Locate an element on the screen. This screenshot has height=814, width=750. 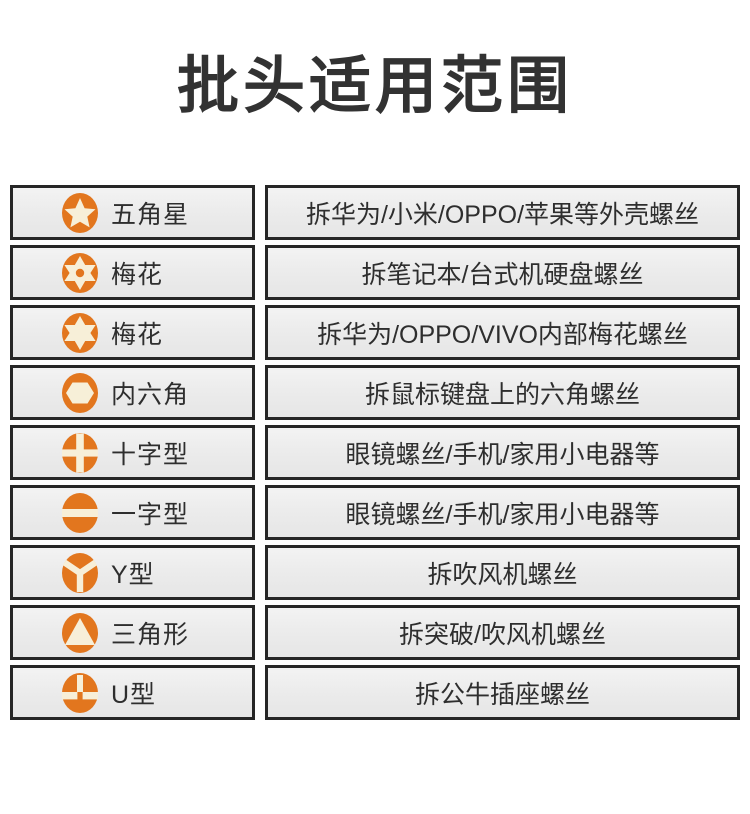
table-row: 一字型 眼镜螺丝/手机/家用小电器等 is located at coordinates (375, 512).